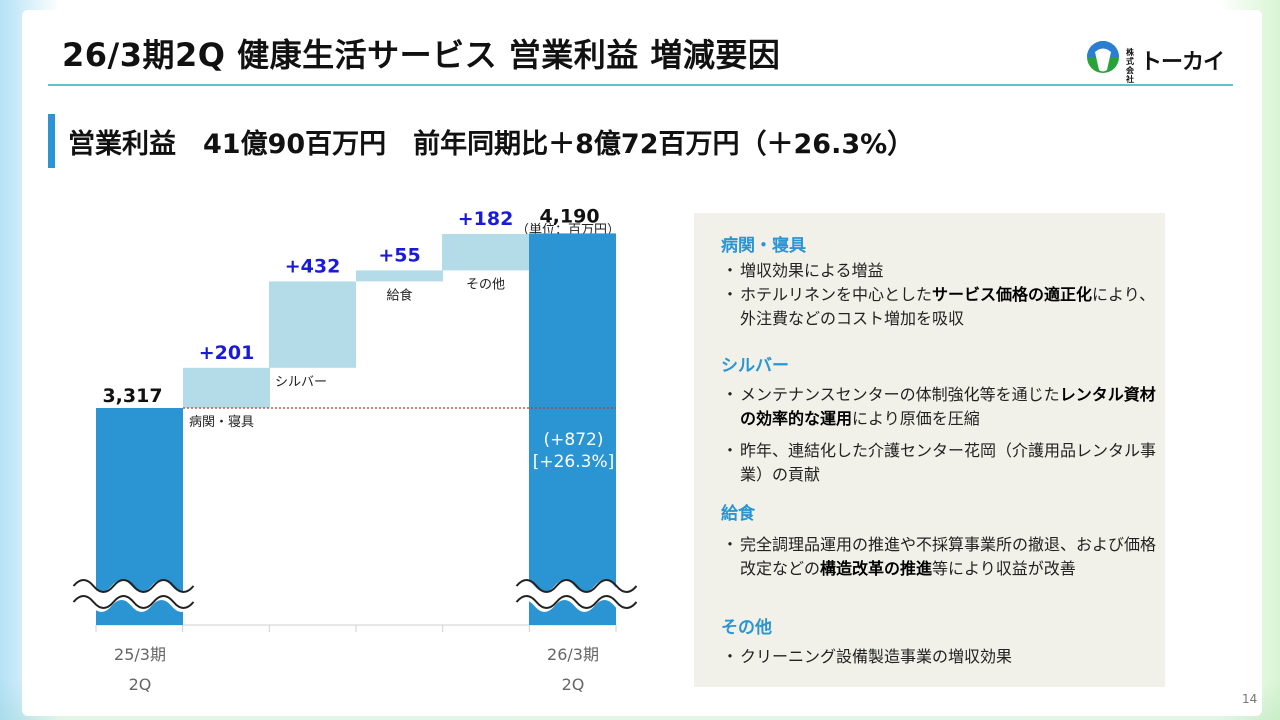 This screenshot has width=1280, height=720. What do you see at coordinates (132, 396) in the screenshot?
I see `data-label-start: 3,317` at bounding box center [132, 396].